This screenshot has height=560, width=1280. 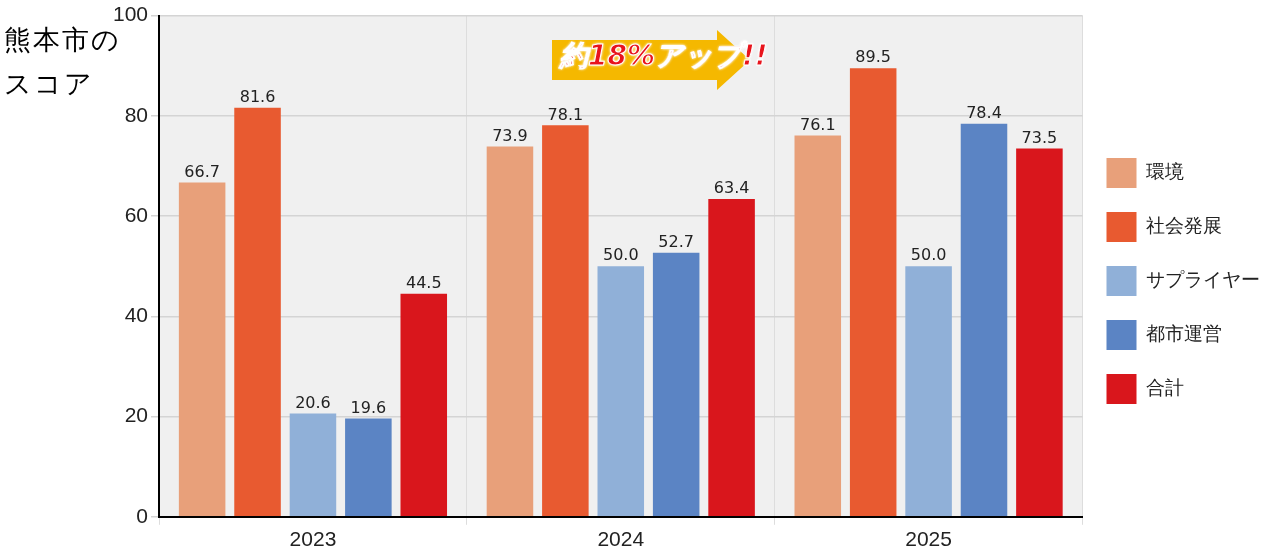 What do you see at coordinates (1184, 332) in the screenshot?
I see `legend-label: 都市運営` at bounding box center [1184, 332].